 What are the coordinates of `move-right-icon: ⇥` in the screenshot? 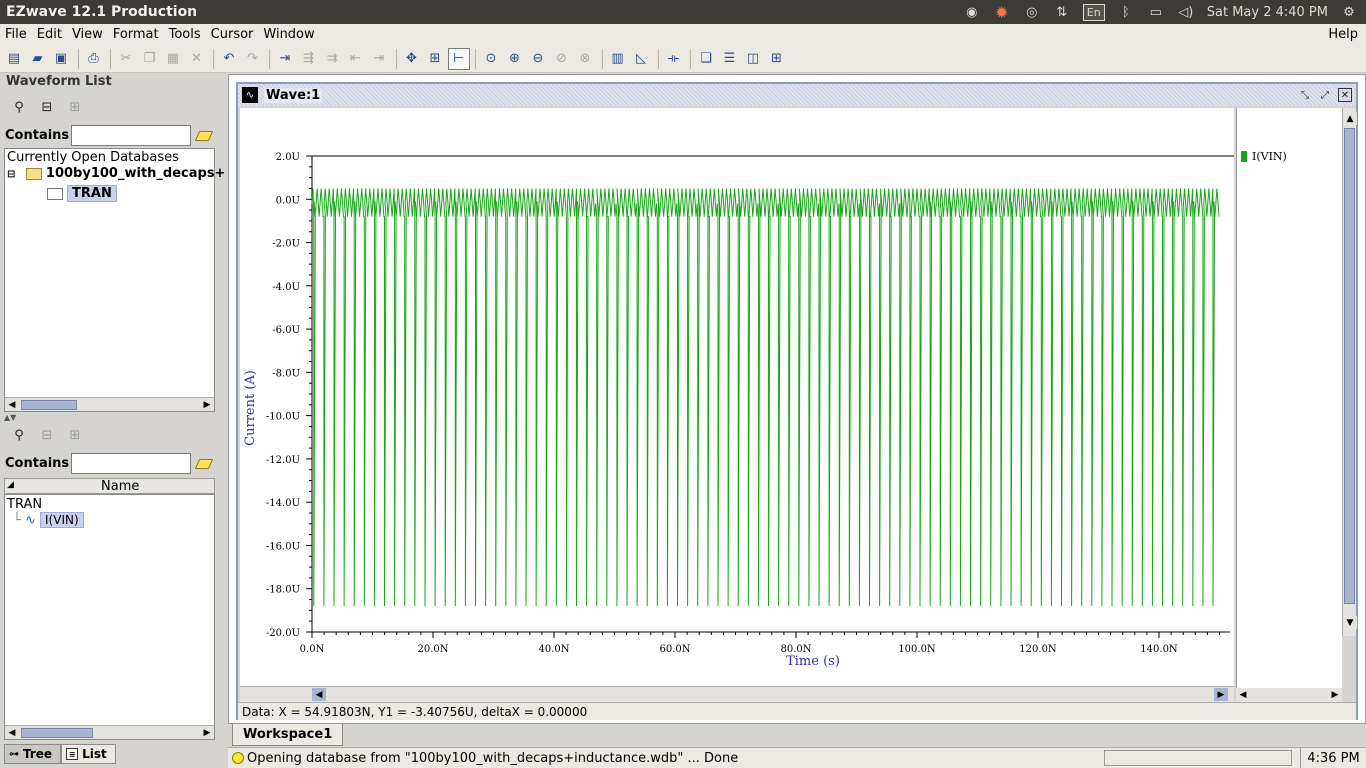 It's located at (379, 58).